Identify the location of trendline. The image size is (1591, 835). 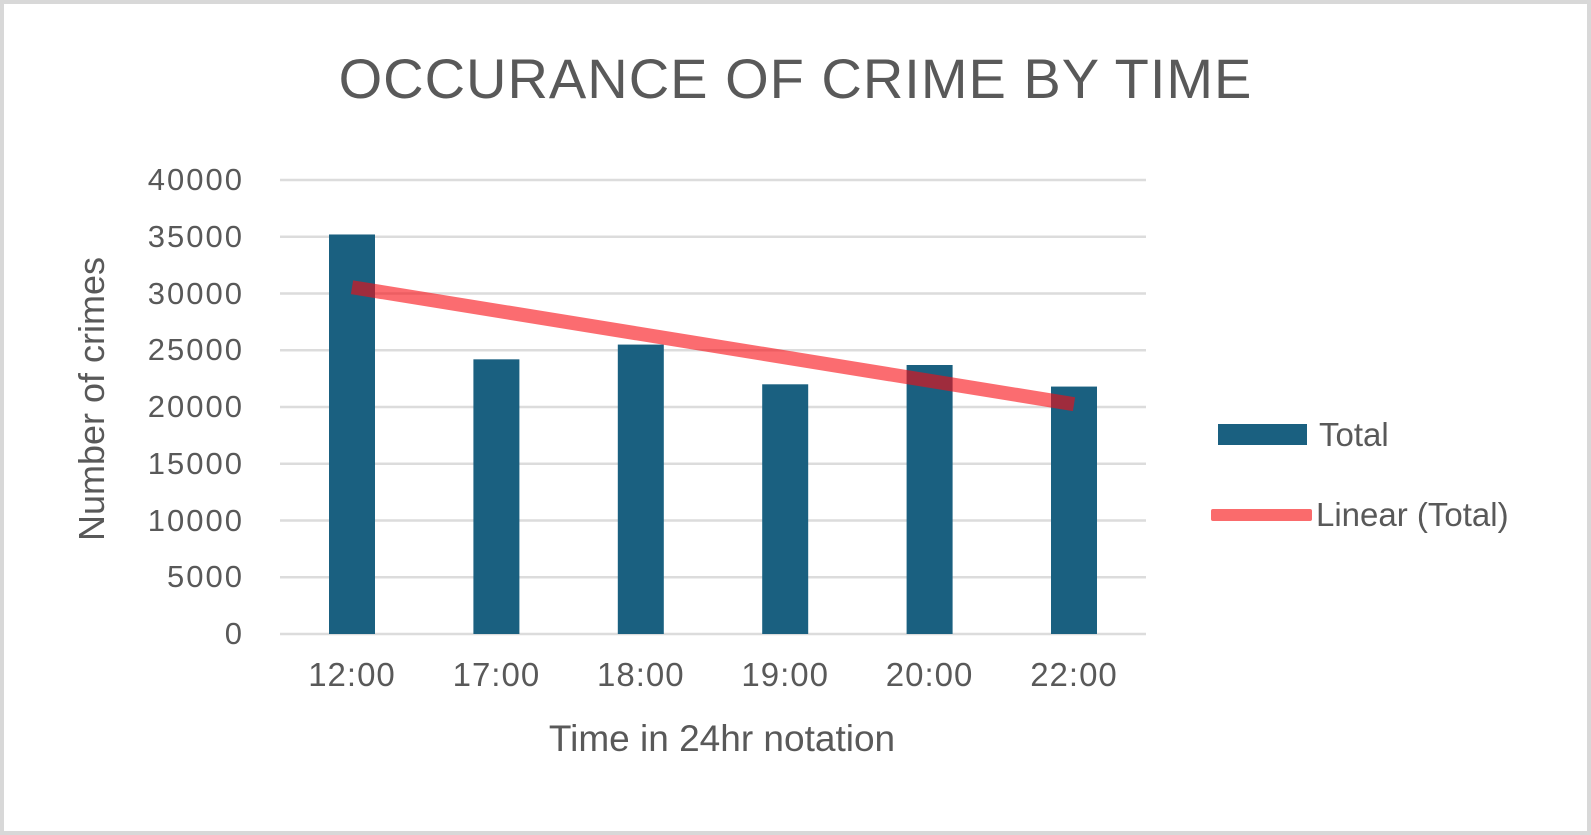
(713, 346).